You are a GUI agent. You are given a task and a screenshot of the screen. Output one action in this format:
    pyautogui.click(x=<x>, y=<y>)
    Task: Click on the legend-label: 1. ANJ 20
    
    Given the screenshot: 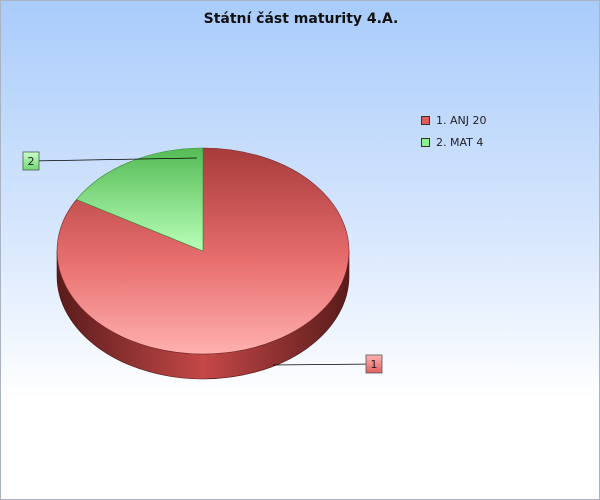 What is the action you would take?
    pyautogui.click(x=461, y=120)
    